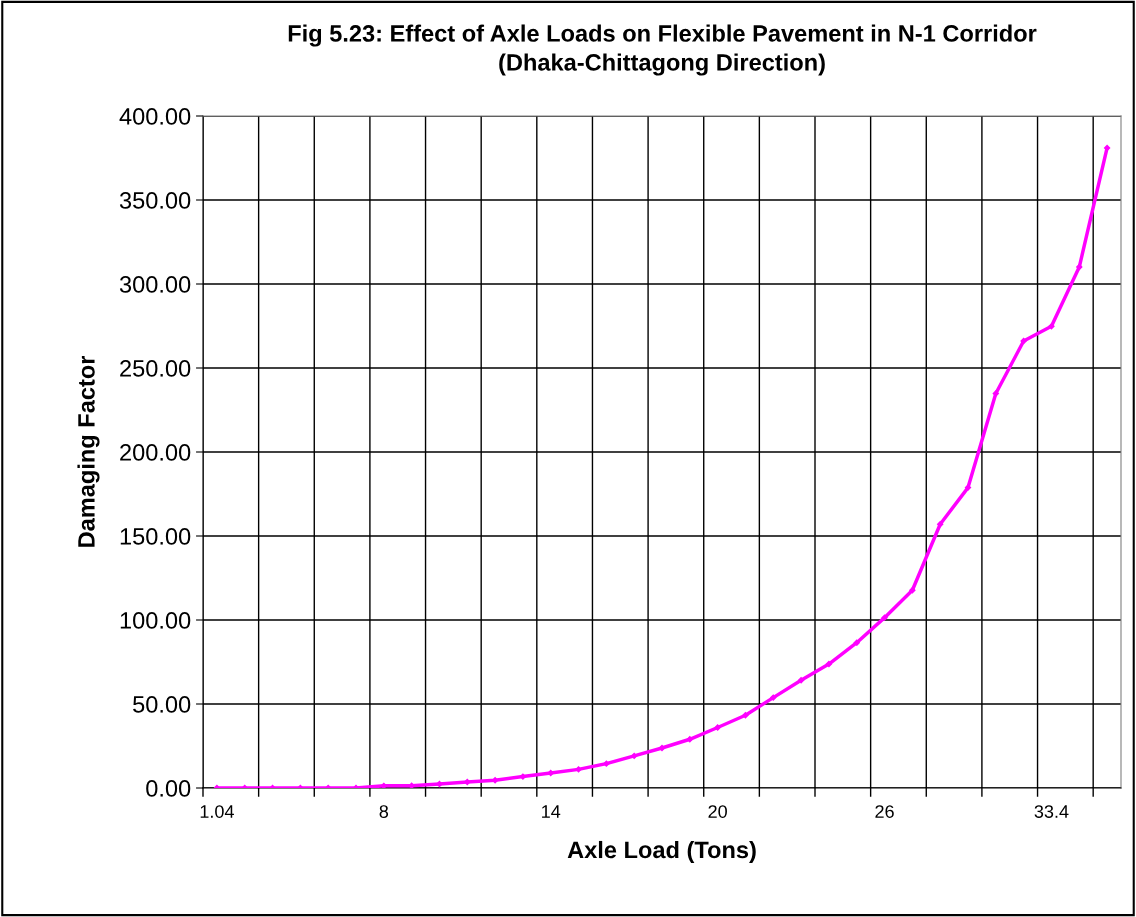 The width and height of the screenshot is (1136, 917). I want to click on x-tick-label: 1.04, so click(217, 811).